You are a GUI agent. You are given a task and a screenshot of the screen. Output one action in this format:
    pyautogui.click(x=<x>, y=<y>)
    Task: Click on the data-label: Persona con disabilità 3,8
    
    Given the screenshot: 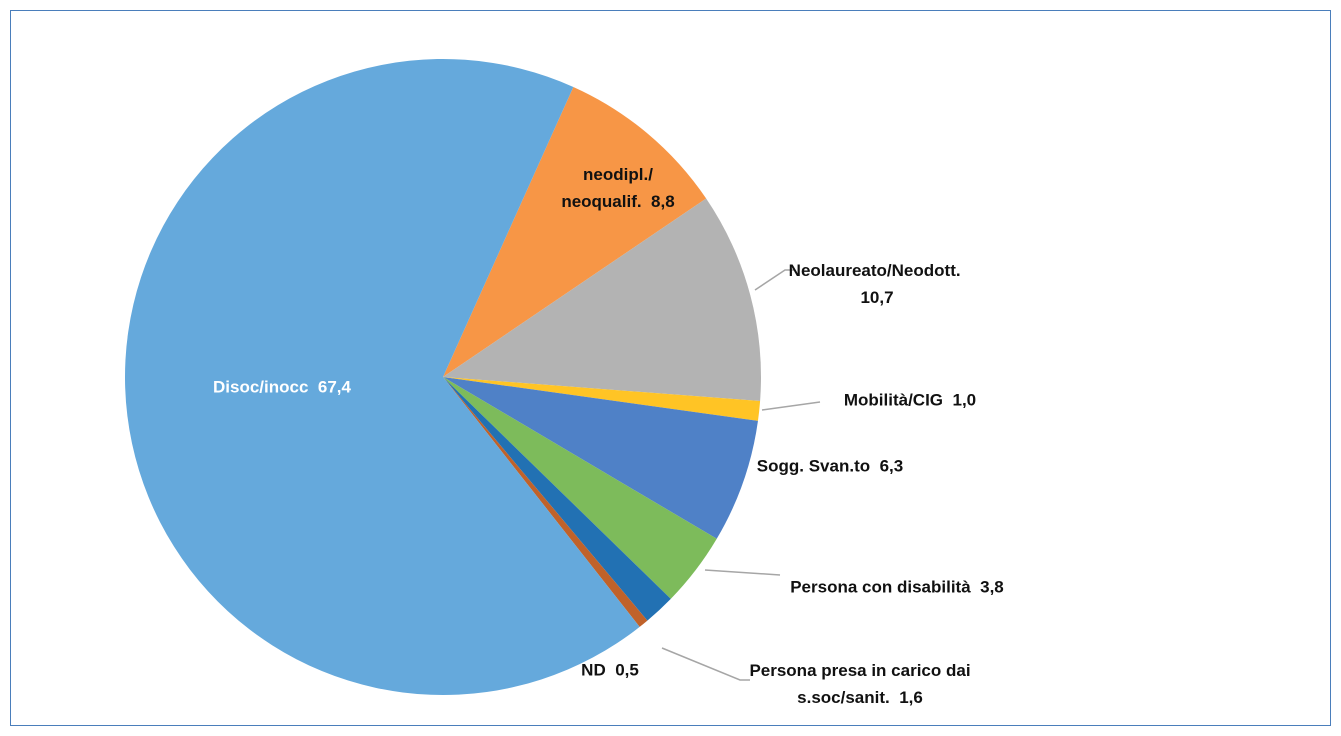 What is the action you would take?
    pyautogui.click(x=897, y=587)
    